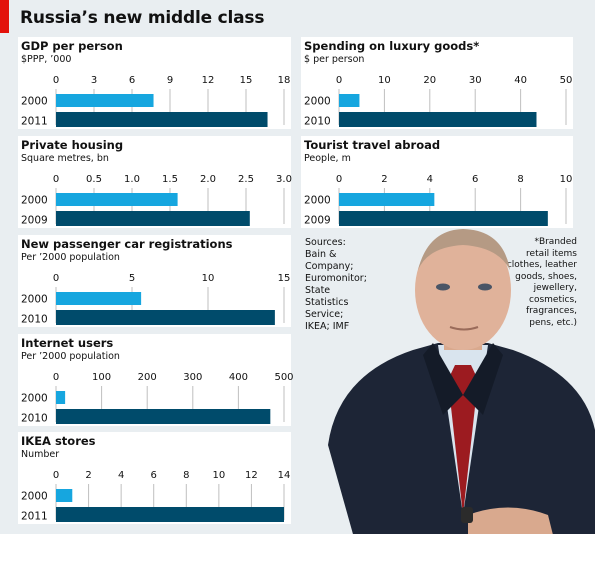  I want to click on tick-label: 1.5, so click(170, 179).